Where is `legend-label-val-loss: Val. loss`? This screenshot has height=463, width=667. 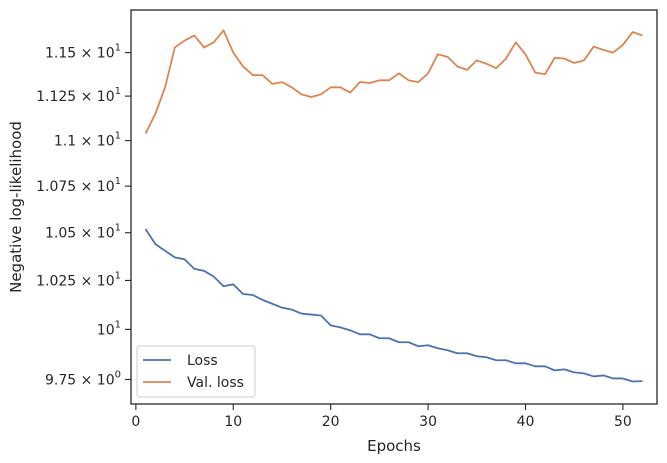 legend-label-val-loss: Val. loss is located at coordinates (215, 383).